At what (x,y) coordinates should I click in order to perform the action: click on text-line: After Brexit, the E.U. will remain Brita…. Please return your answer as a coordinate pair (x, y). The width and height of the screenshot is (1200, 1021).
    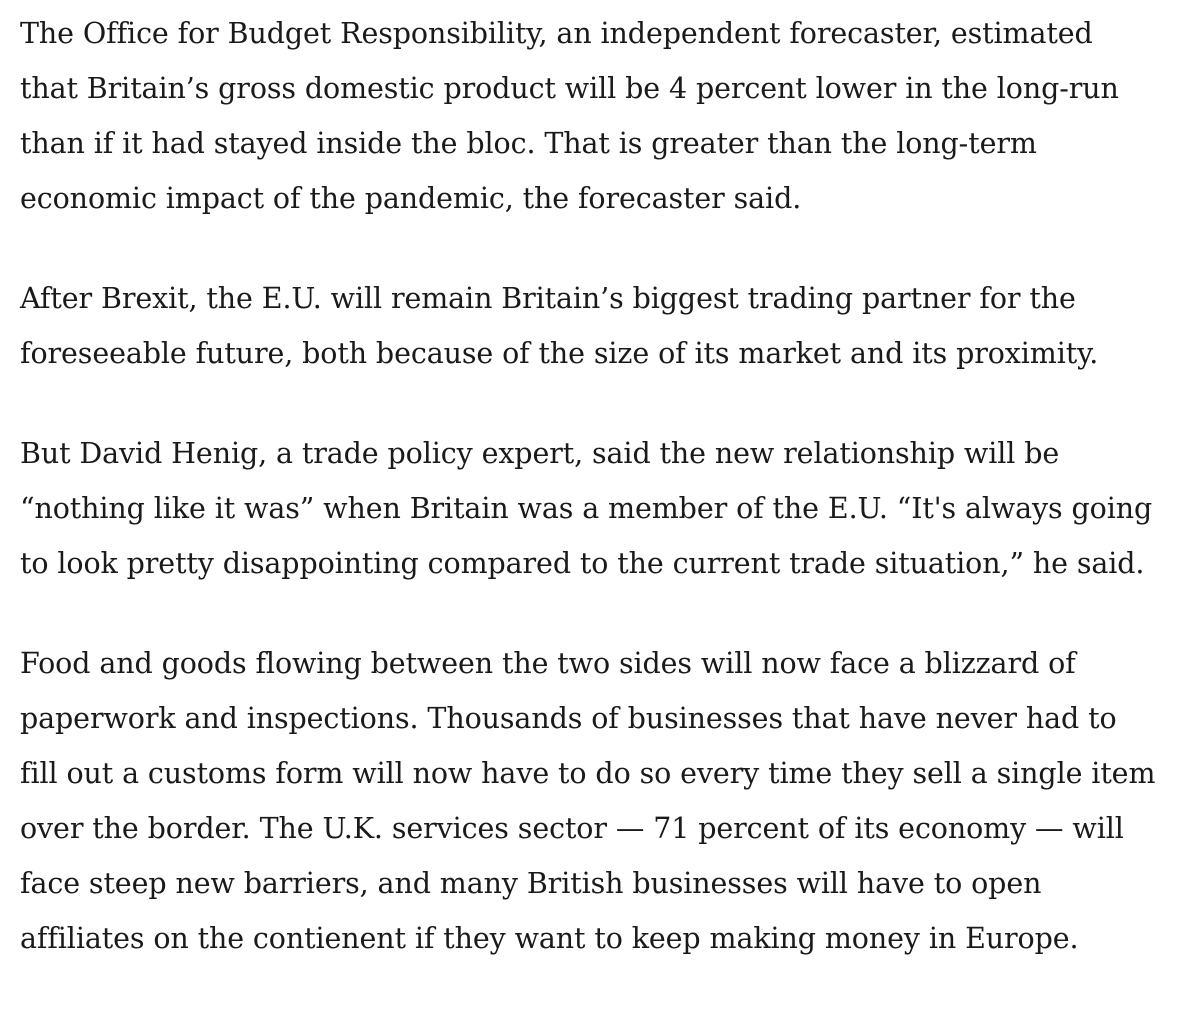
    Looking at the image, I should click on (548, 298).